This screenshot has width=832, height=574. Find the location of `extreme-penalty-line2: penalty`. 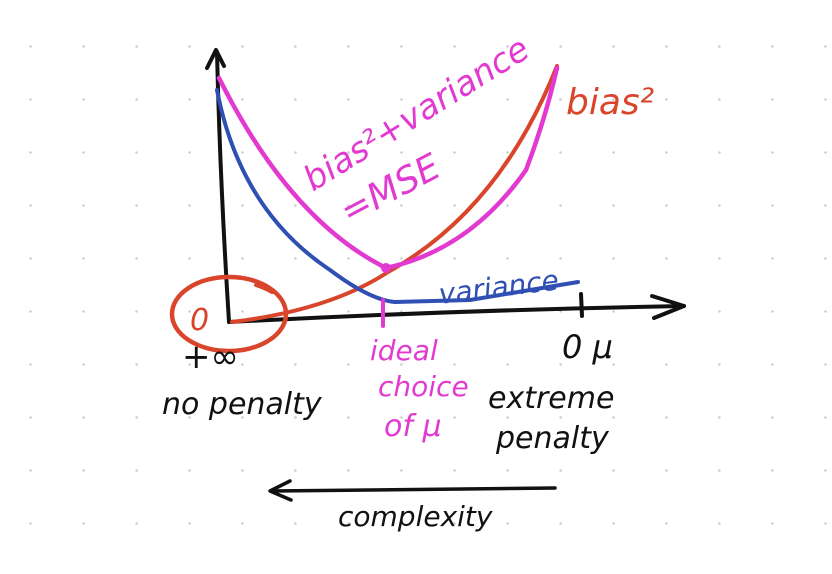

extreme-penalty-line2: penalty is located at coordinates (552, 438).